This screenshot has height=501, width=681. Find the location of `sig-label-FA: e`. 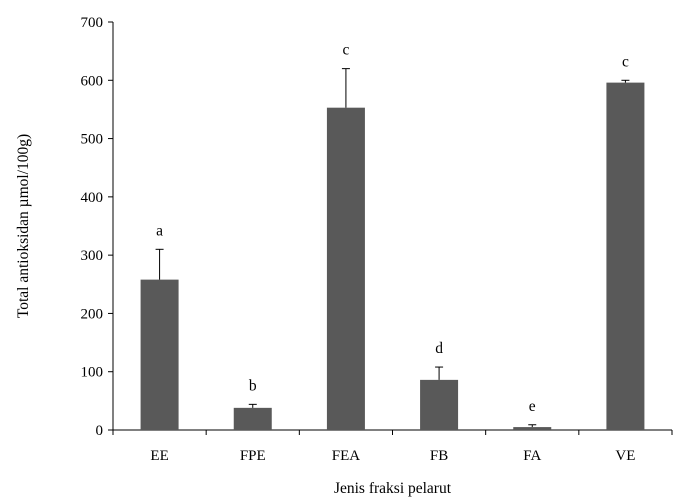

sig-label-FA: e is located at coordinates (532, 406).